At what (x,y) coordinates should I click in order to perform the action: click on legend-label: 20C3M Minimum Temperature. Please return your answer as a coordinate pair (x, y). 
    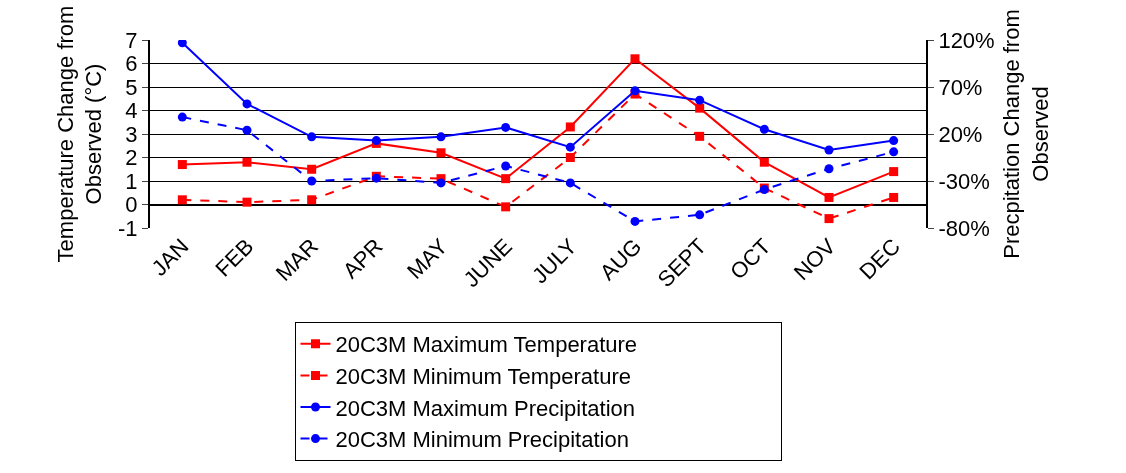
    Looking at the image, I should click on (483, 376).